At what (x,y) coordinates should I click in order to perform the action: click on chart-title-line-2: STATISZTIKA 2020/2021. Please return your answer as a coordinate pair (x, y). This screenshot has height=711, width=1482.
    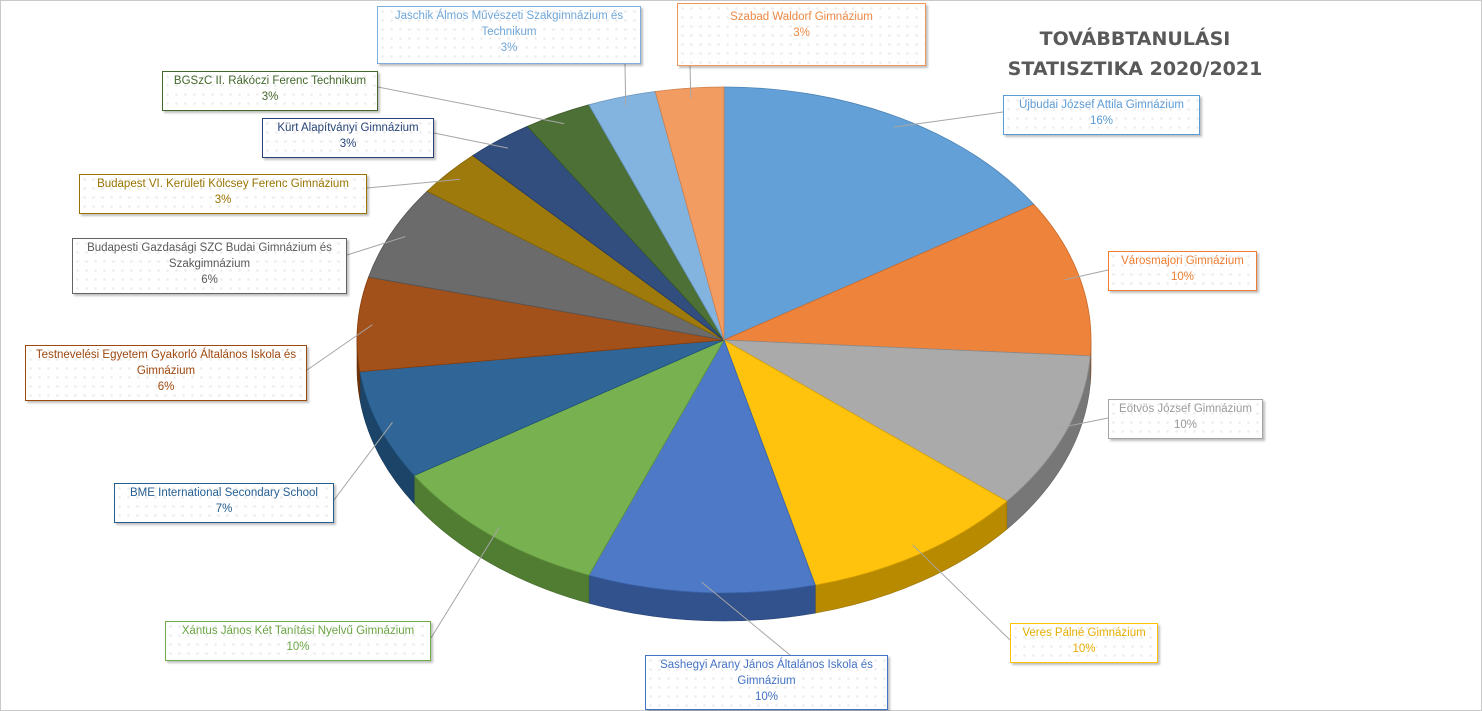
    Looking at the image, I should click on (1135, 69).